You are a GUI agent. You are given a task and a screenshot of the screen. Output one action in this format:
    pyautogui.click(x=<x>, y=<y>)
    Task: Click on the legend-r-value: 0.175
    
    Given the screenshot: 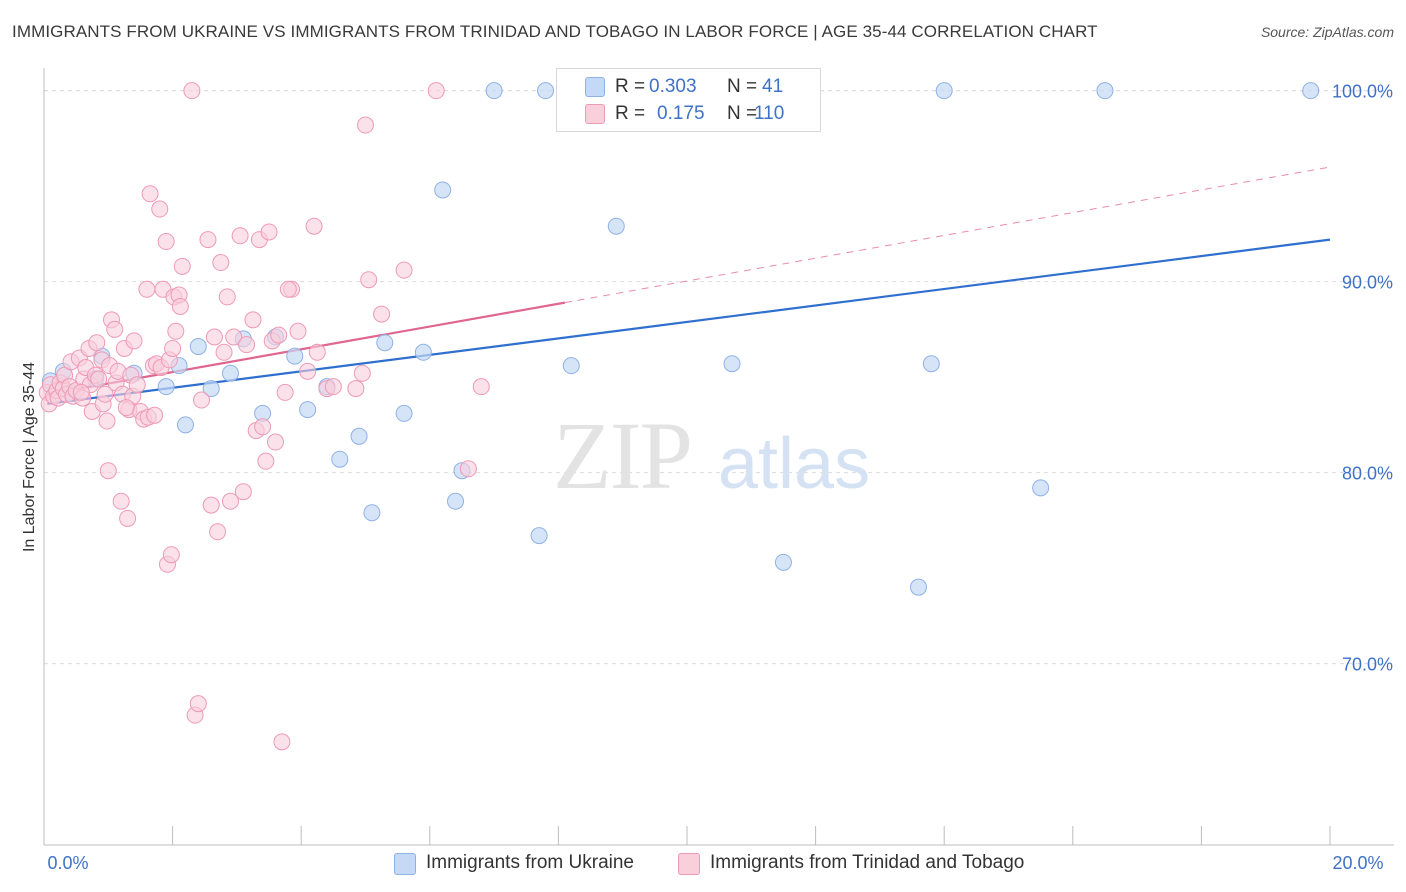 What is the action you would take?
    pyautogui.click(x=681, y=113)
    